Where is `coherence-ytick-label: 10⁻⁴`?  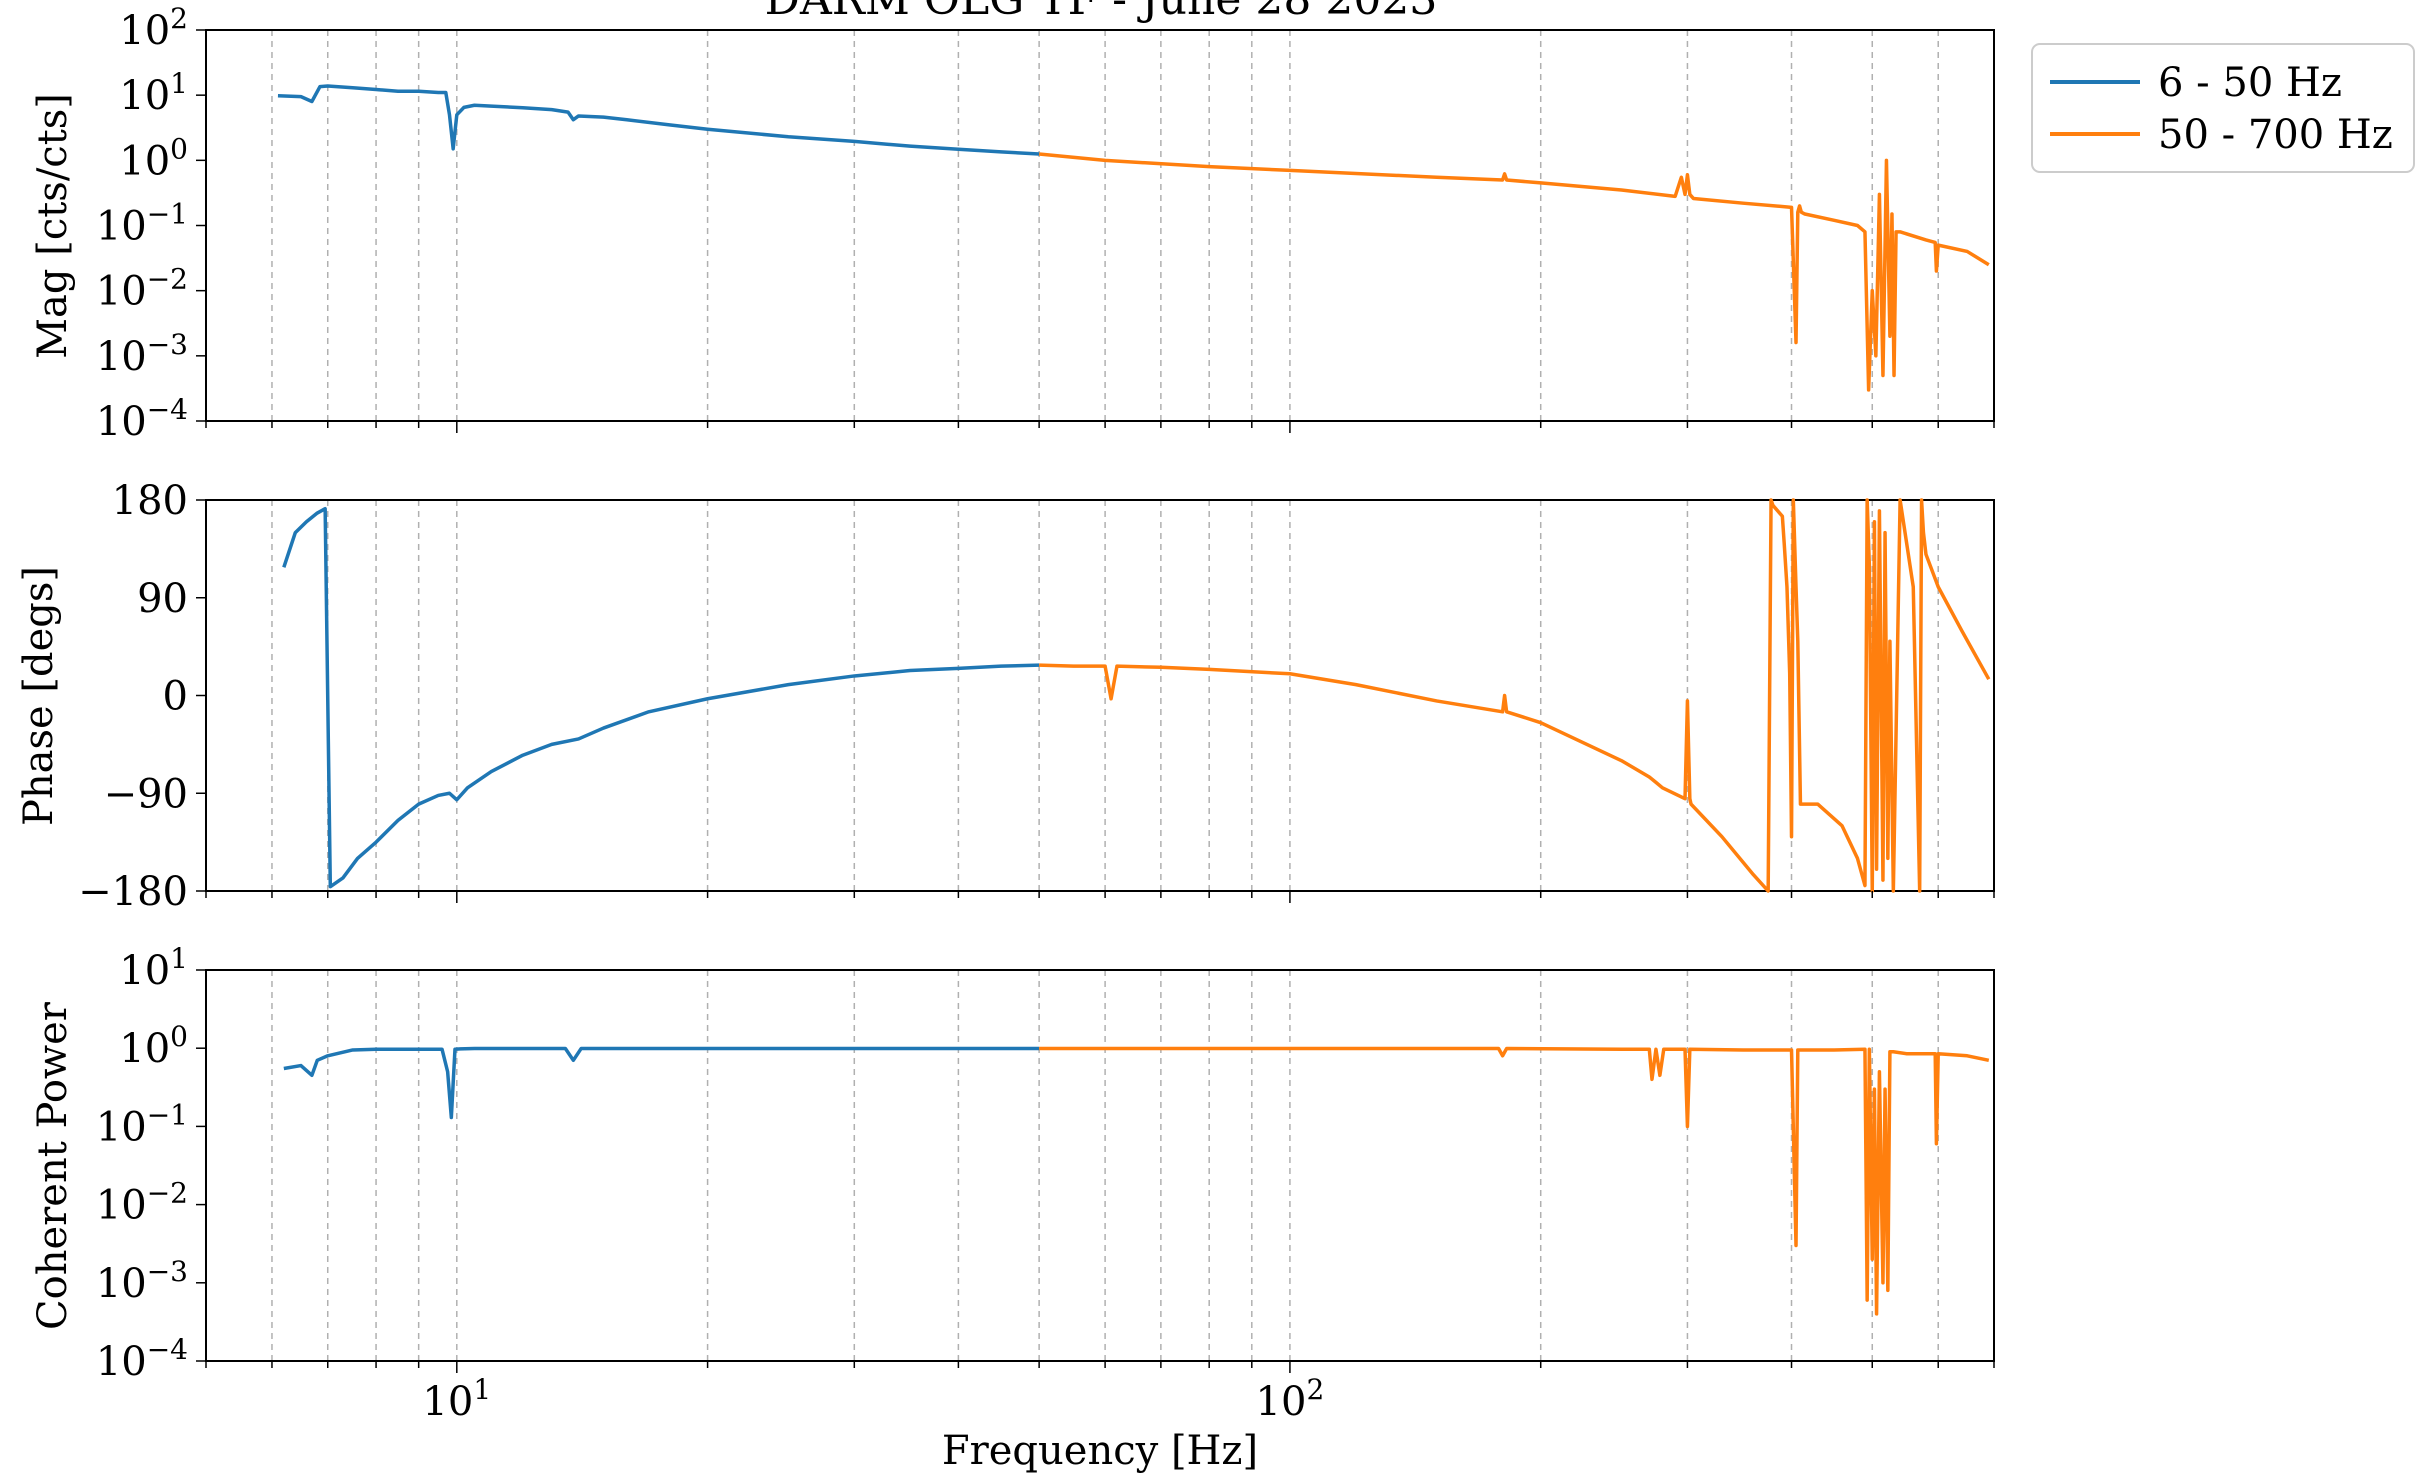
coherence-ytick-label: 10⁻⁴ is located at coordinates (142, 1359).